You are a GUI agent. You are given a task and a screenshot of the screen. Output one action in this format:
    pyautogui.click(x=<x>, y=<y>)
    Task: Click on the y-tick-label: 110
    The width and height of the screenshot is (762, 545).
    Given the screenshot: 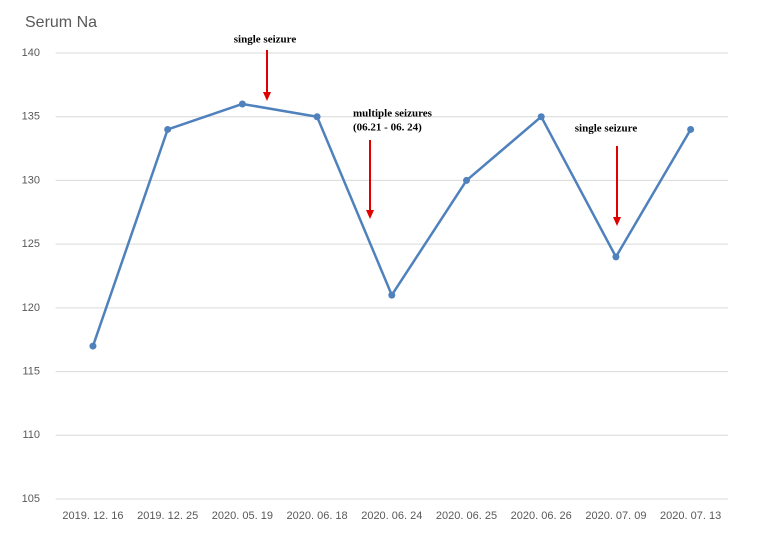 What is the action you would take?
    pyautogui.click(x=31, y=435)
    